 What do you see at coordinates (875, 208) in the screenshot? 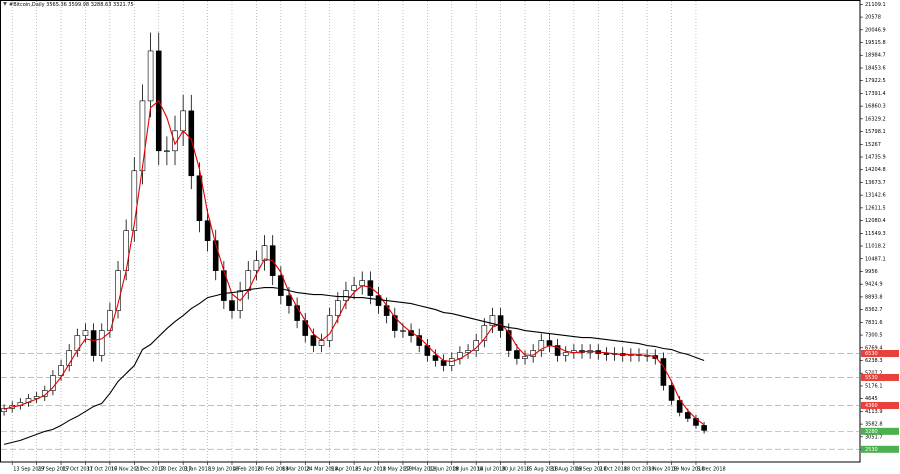
I see `y-tick-label: 12611.5` at bounding box center [875, 208].